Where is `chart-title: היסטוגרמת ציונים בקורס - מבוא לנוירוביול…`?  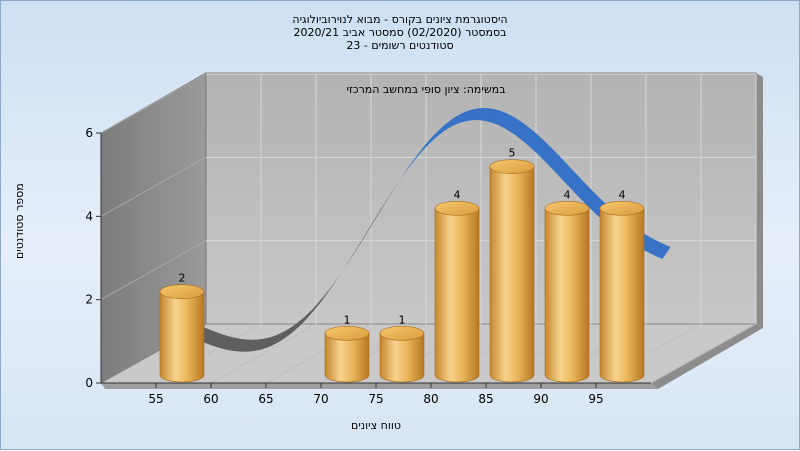
chart-title: היסטוגרמת ציונים בקורס - מבוא לנוירוביול… is located at coordinates (400, 32).